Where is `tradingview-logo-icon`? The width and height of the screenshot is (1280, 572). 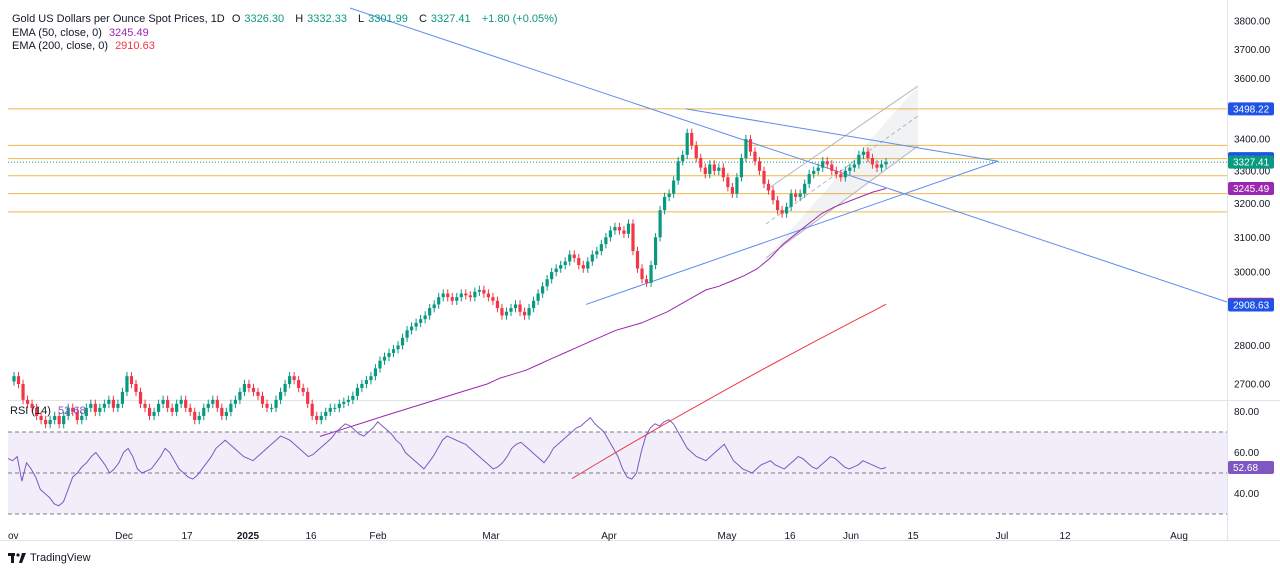
tradingview-logo-icon is located at coordinates (17, 558).